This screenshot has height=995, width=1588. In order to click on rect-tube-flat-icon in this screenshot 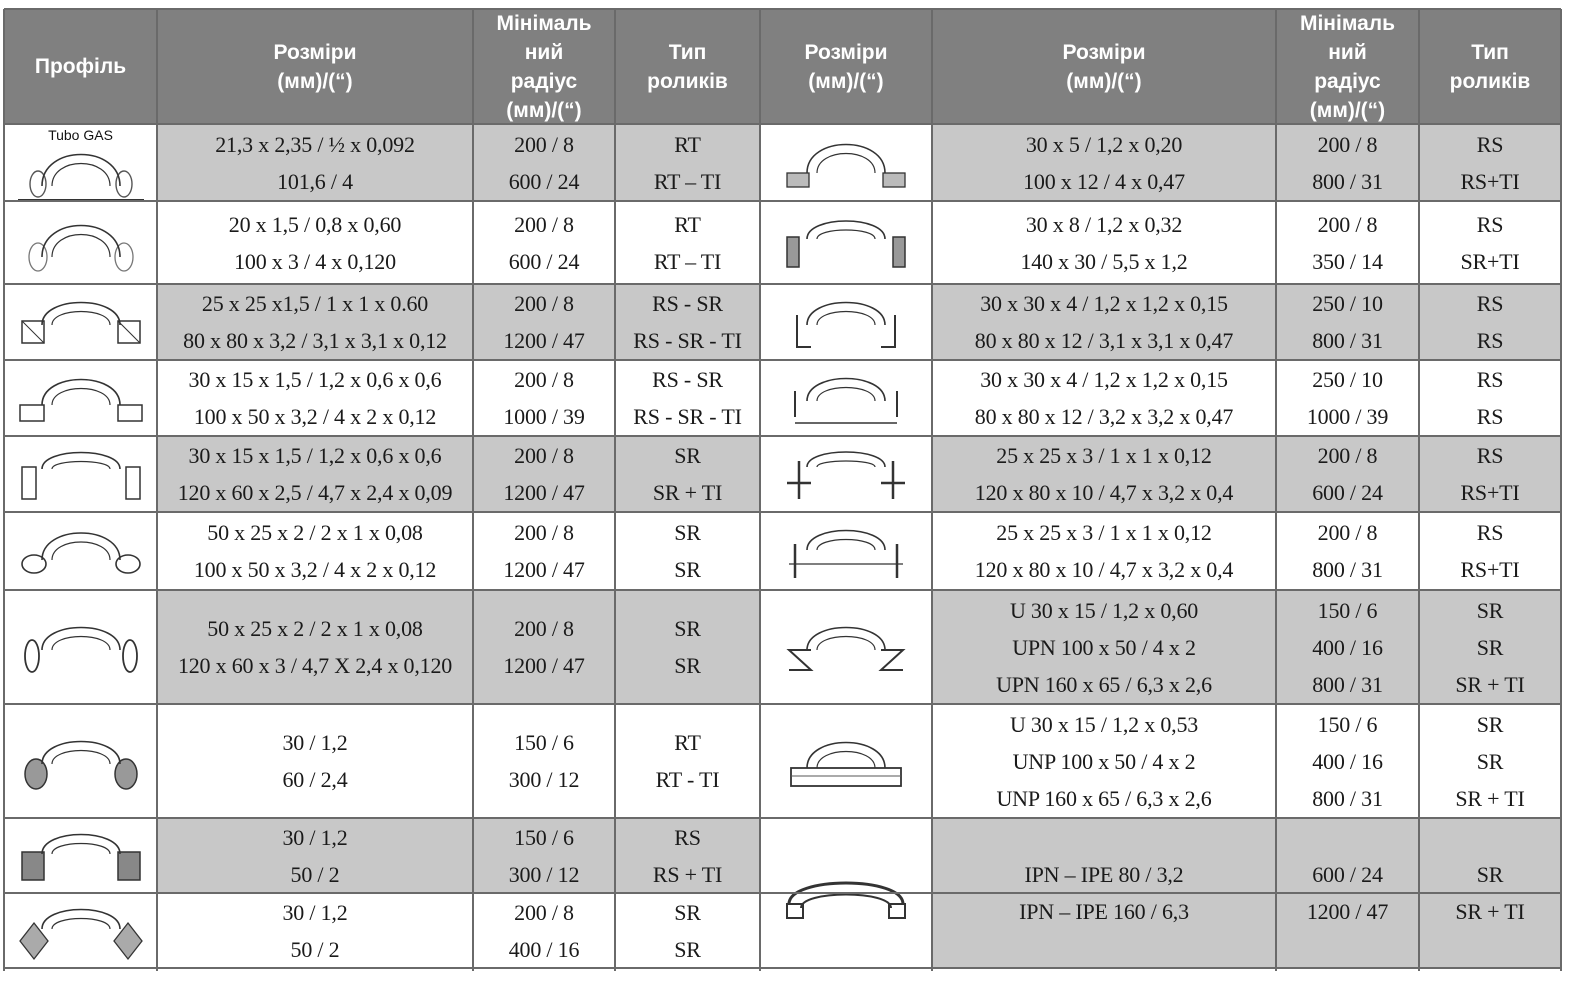, I will do `click(81, 398)`.